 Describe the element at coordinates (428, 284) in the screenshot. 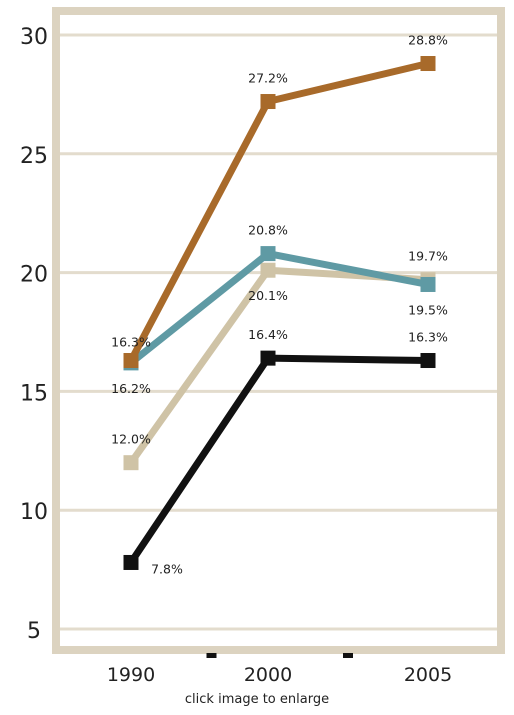

I see `data-point-2-2005` at that location.